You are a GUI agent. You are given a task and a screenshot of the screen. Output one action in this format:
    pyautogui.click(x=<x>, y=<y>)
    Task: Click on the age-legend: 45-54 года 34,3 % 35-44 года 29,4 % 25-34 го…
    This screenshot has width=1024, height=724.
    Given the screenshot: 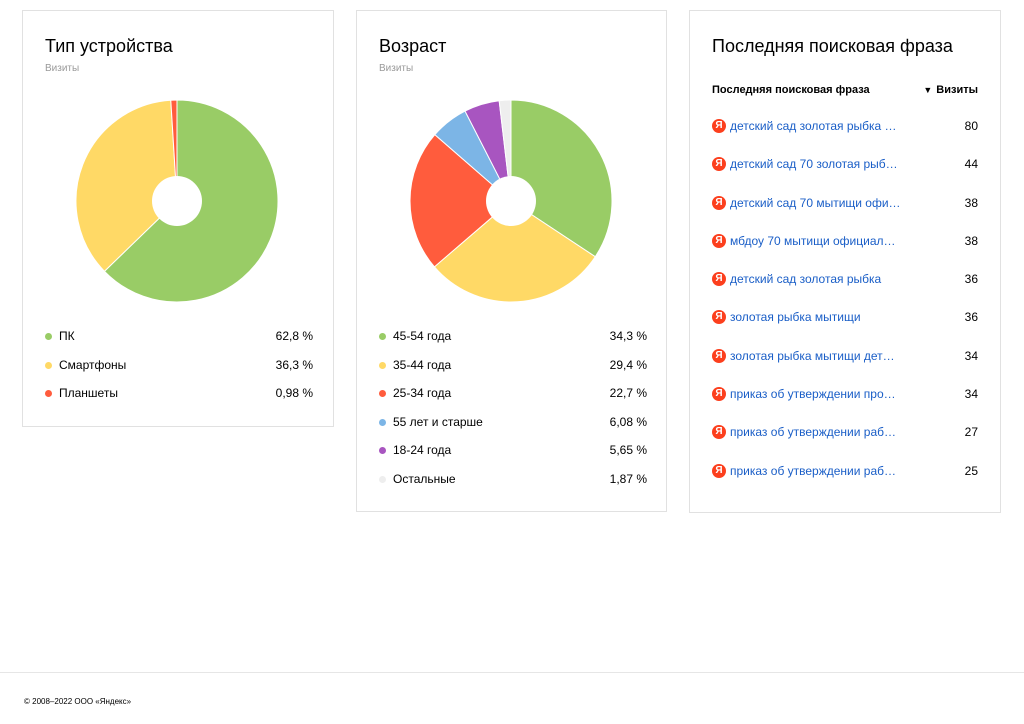 What is the action you would take?
    pyautogui.click(x=513, y=414)
    